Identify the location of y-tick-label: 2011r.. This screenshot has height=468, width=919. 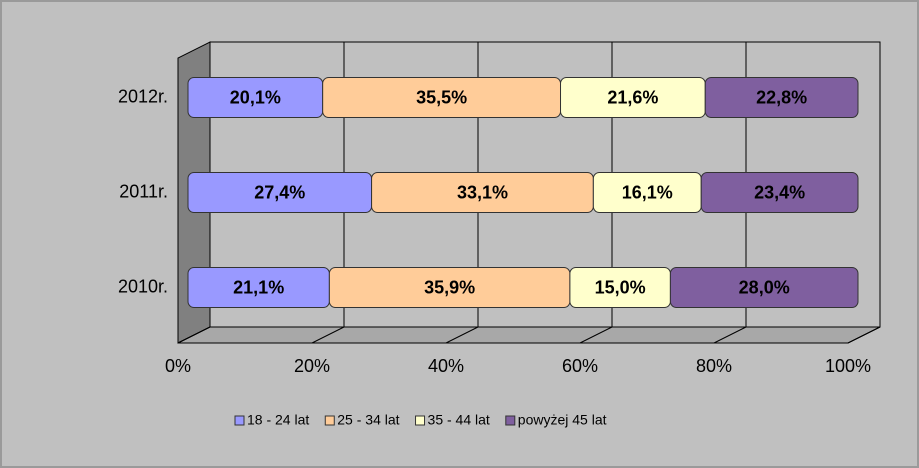
(143, 191).